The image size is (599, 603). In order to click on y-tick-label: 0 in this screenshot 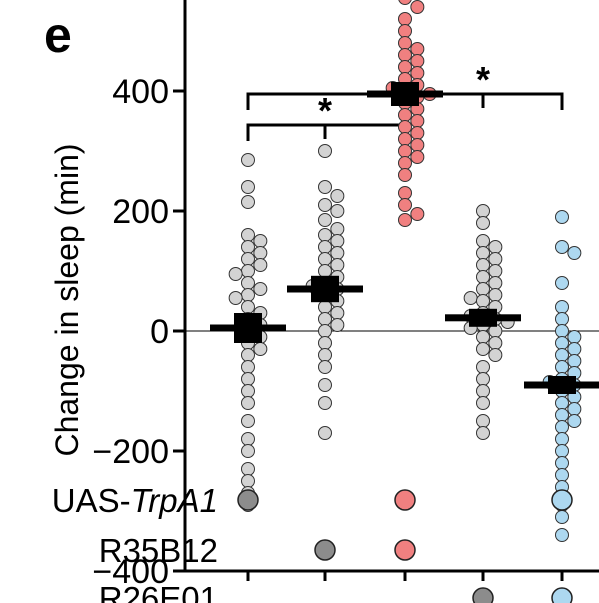, I will do `click(159, 332)`.